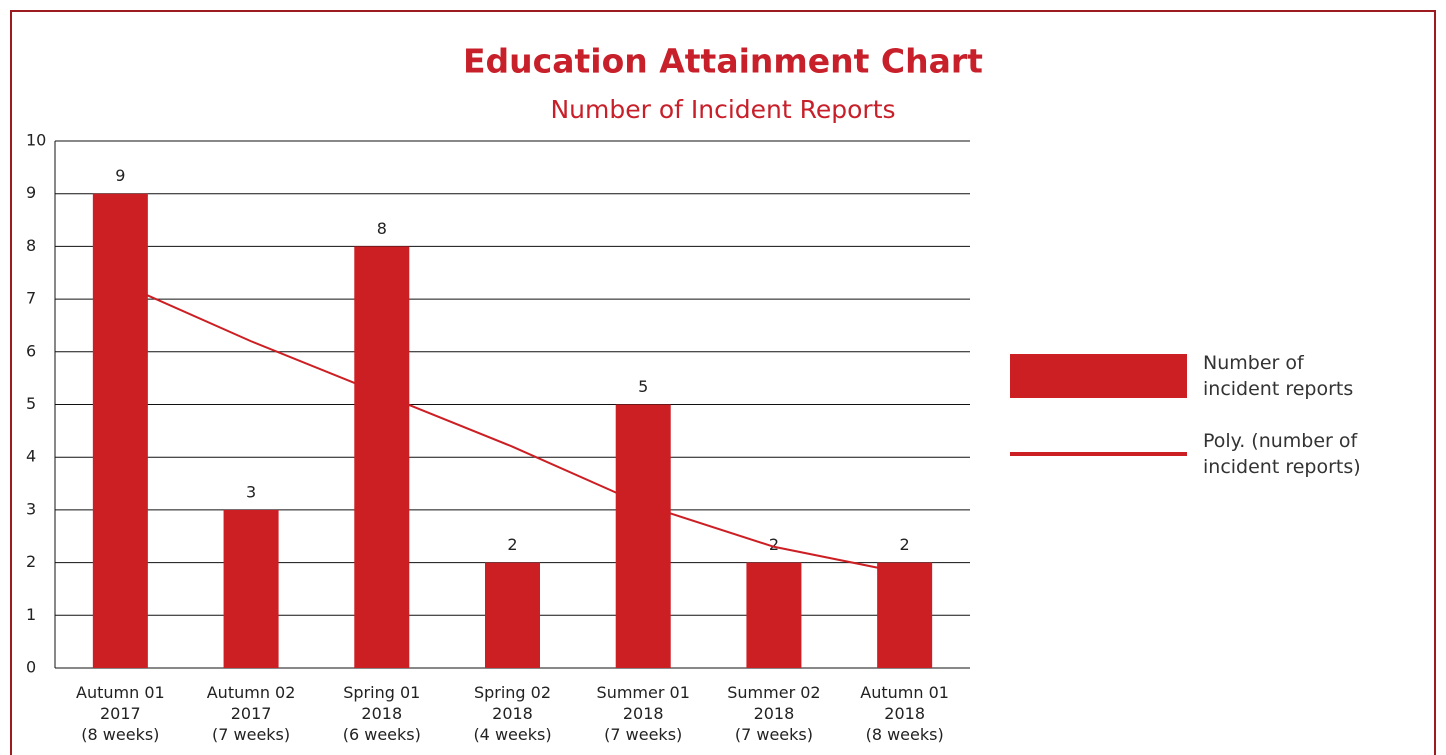 The image size is (1446, 755). What do you see at coordinates (382, 228) in the screenshot?
I see `data-label: 8` at bounding box center [382, 228].